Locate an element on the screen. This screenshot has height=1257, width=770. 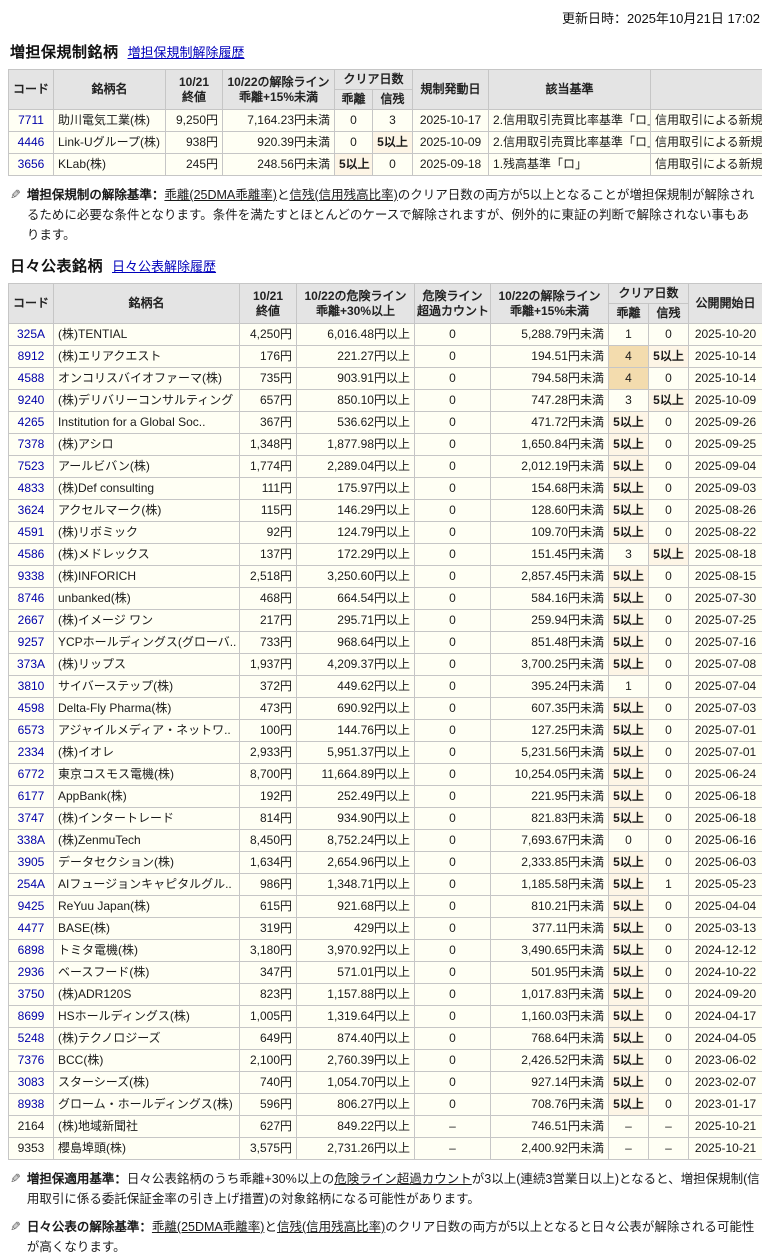
stock-code-link: 9338 is located at coordinates (31, 576).